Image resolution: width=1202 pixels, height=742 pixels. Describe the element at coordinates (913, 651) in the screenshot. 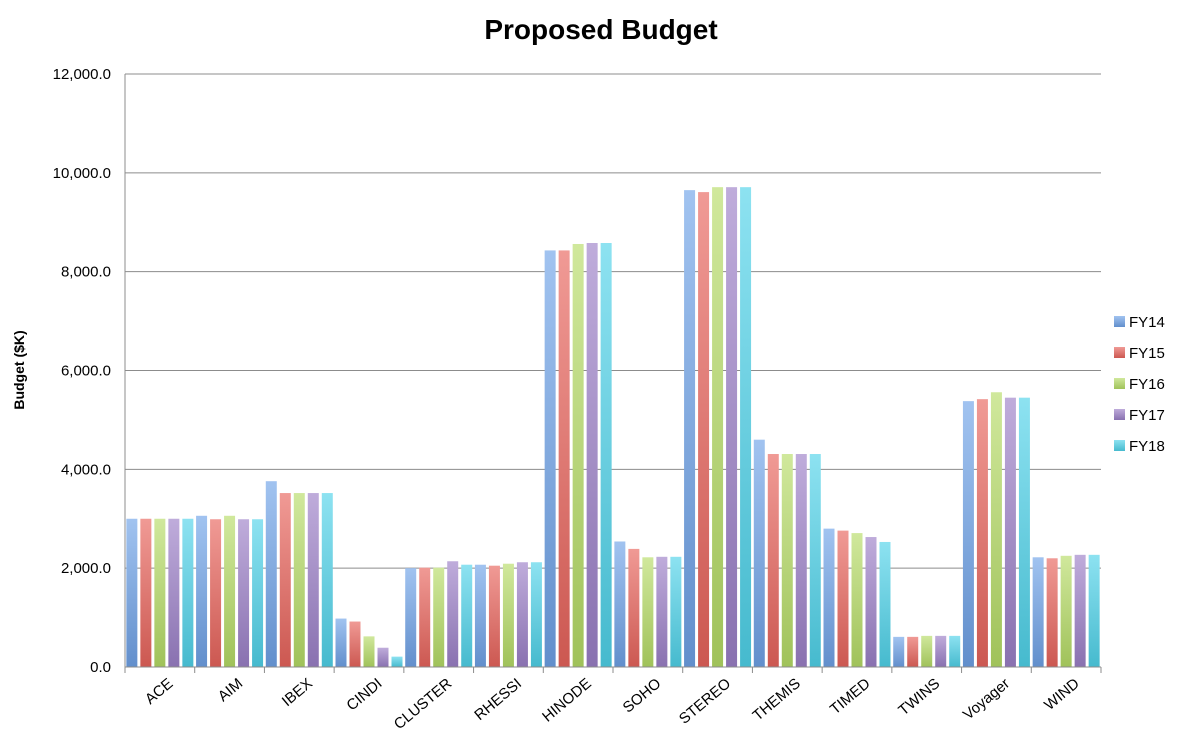

I see `bar-fy15-twins` at that location.